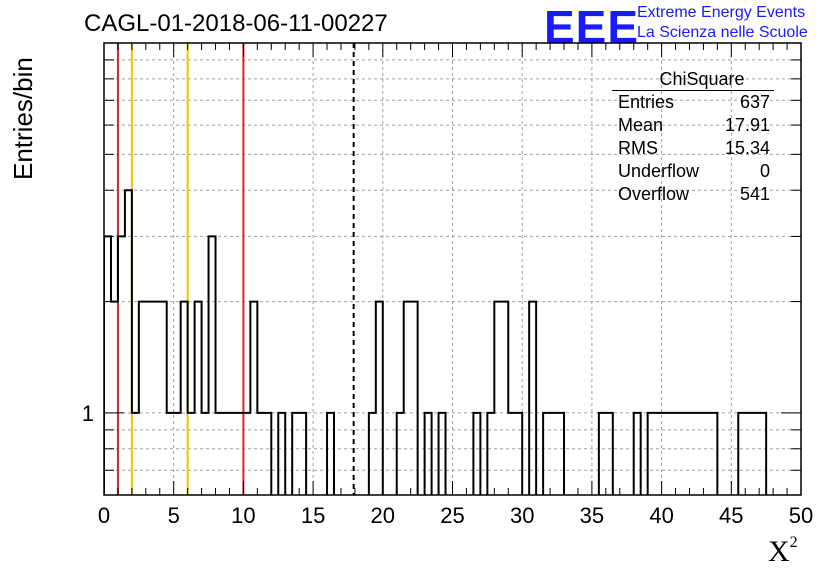 Image resolution: width=836 pixels, height=572 pixels. Describe the element at coordinates (747, 125) in the screenshot. I see `stats-value: 17.91` at that location.